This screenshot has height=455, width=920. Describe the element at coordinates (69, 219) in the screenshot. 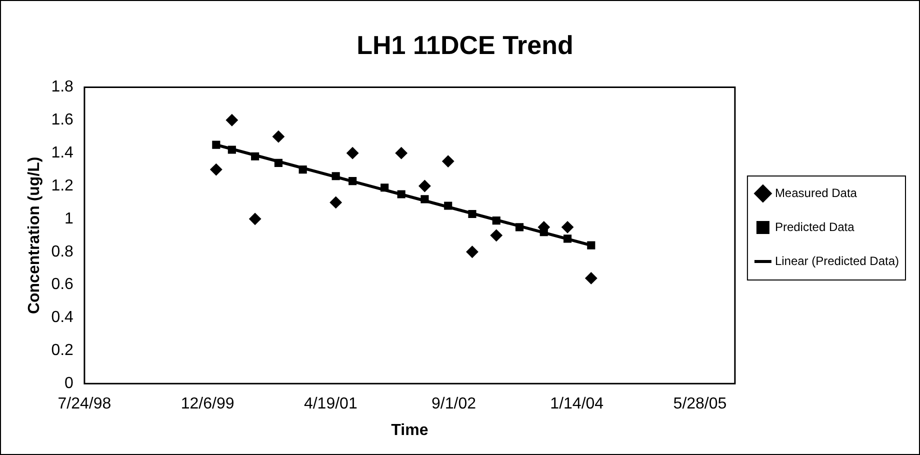

I see `y-tick-label: 1` at that location.